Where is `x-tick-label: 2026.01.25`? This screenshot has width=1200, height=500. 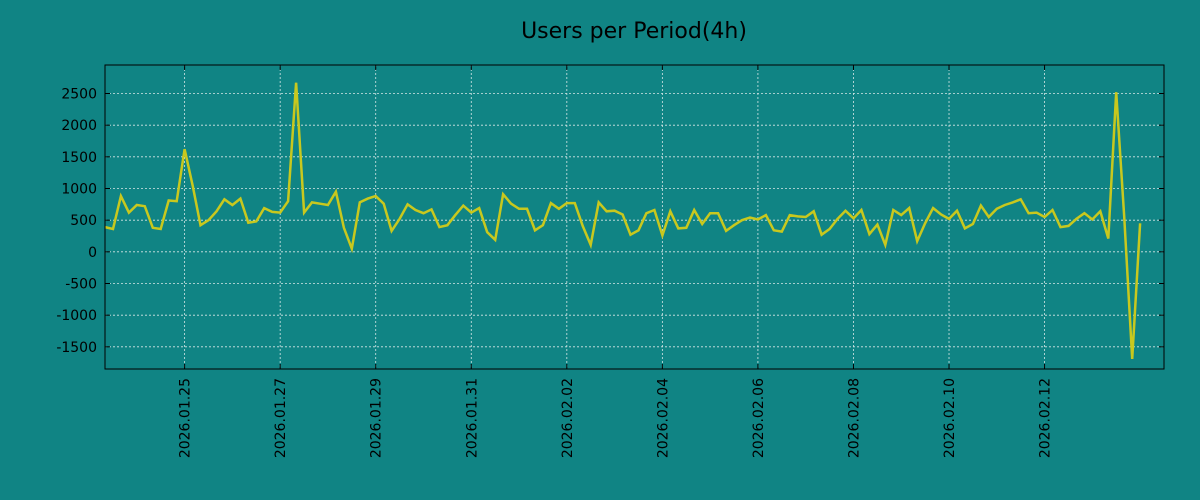
x-tick-label: 2026.01.25 is located at coordinates (186, 418).